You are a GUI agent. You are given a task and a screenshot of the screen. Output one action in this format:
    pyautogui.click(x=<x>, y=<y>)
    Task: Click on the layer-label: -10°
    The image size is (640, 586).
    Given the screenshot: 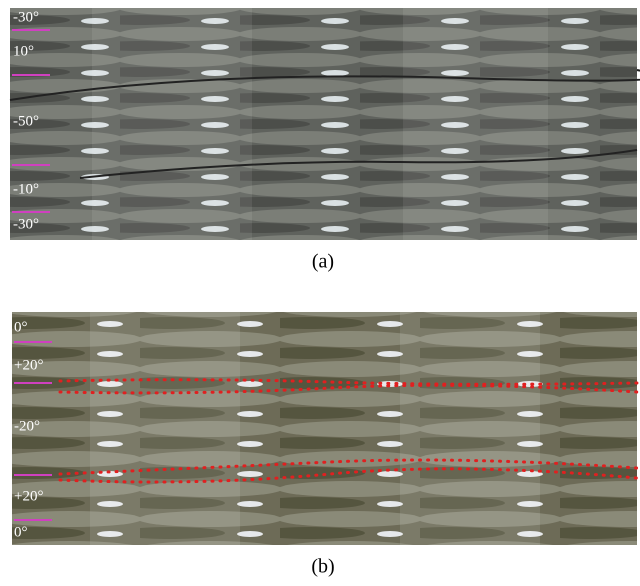 What is the action you would take?
    pyautogui.click(x=26, y=189)
    